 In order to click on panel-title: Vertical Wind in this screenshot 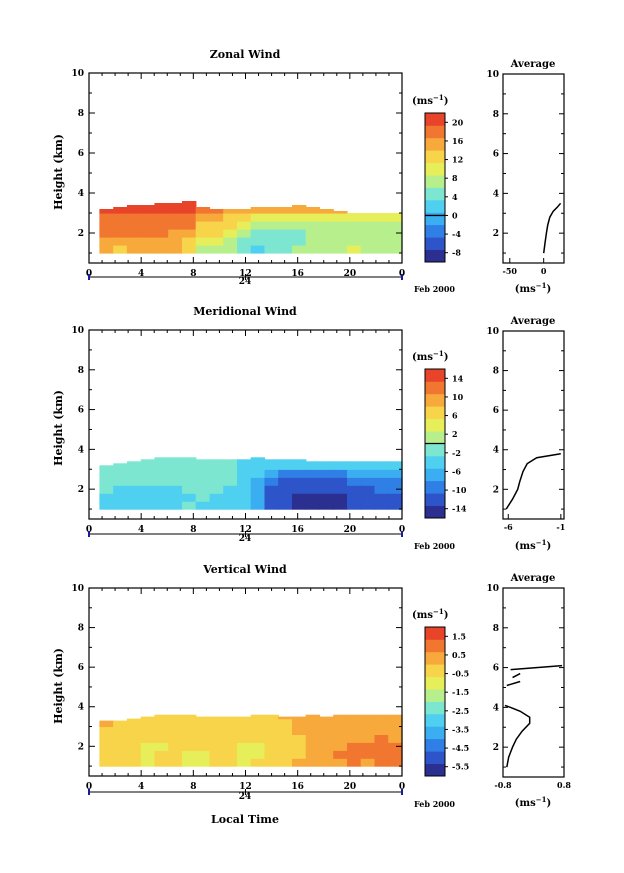, I will do `click(244, 569)`.